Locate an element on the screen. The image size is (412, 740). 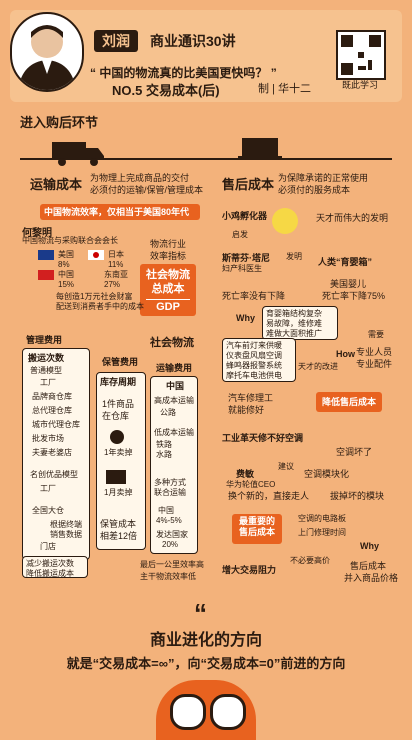
quote-icon: “ is located at coordinates (200, 613).